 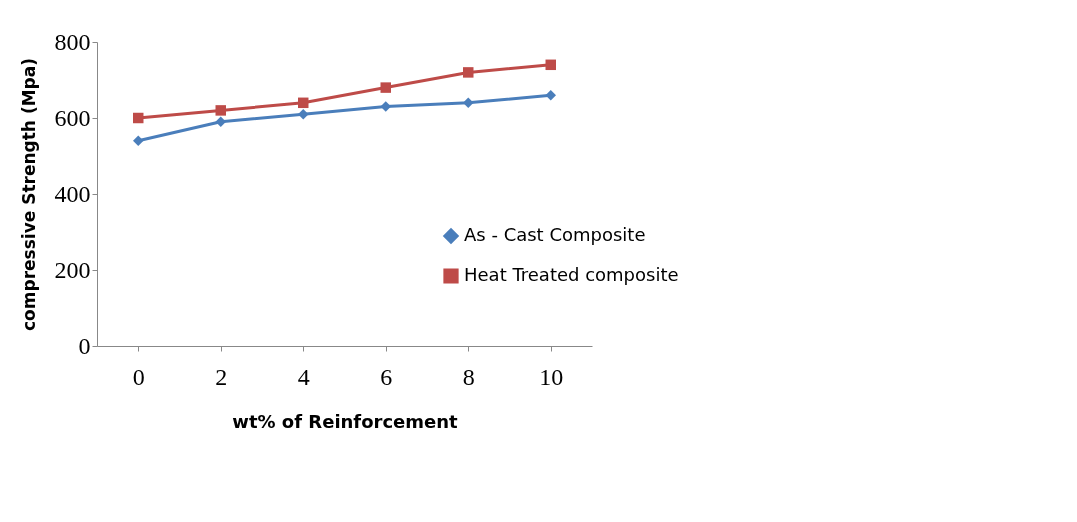 What do you see at coordinates (84, 345) in the screenshot?
I see `y-tick-label: 0` at bounding box center [84, 345].